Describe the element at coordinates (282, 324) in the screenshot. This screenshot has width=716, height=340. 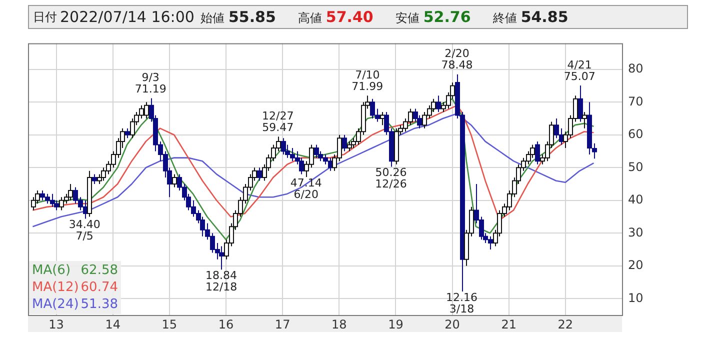
I see `x-tick-label: 17` at that location.